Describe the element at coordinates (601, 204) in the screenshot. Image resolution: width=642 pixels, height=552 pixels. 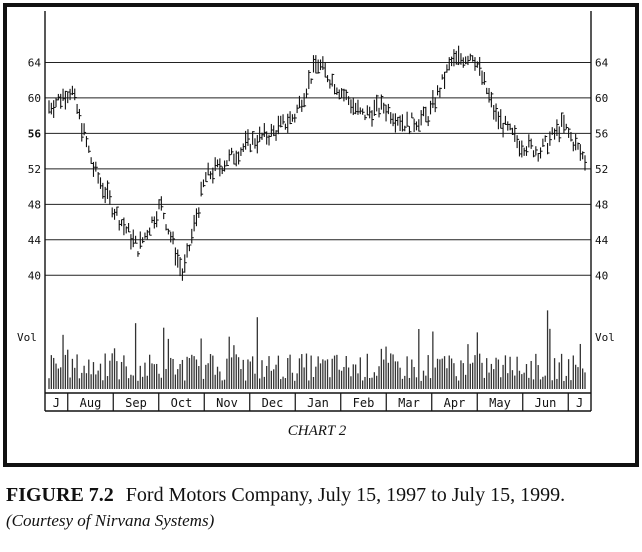
I see `y-tick-right-48: 48` at that location.